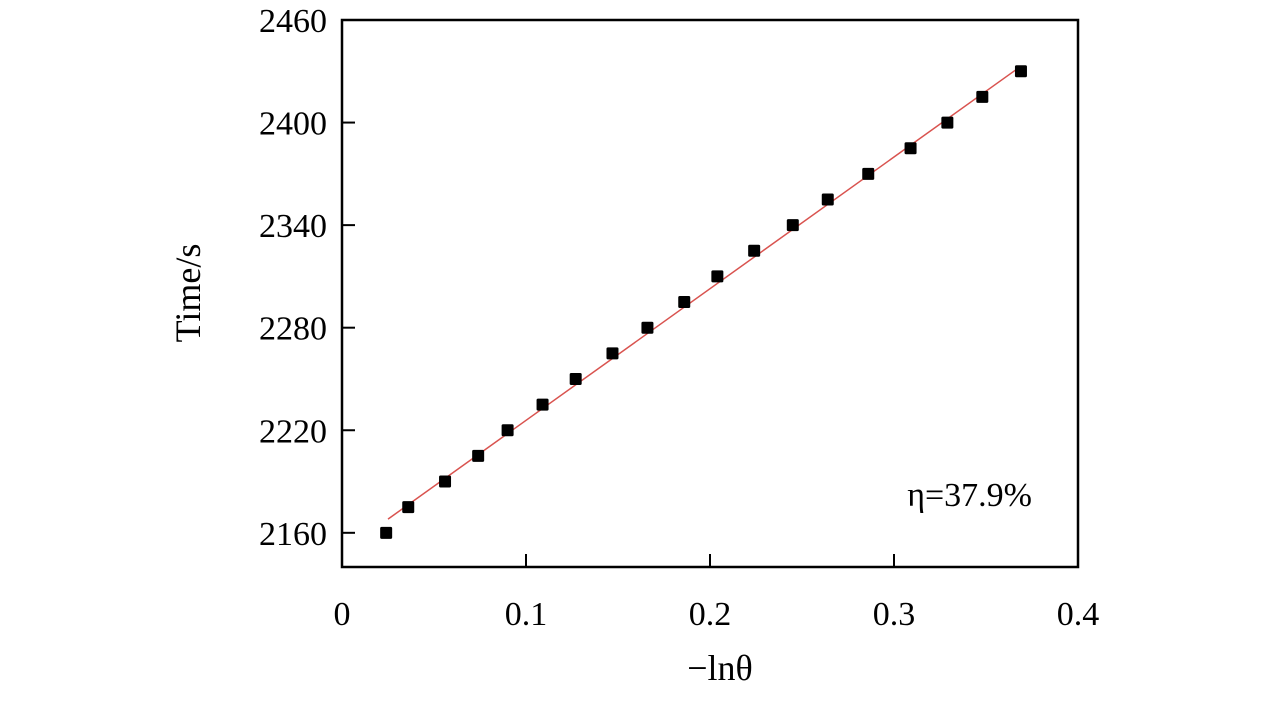 The height and width of the screenshot is (709, 1276). Describe the element at coordinates (293, 124) in the screenshot. I see `y-tick-label: 2400` at that location.